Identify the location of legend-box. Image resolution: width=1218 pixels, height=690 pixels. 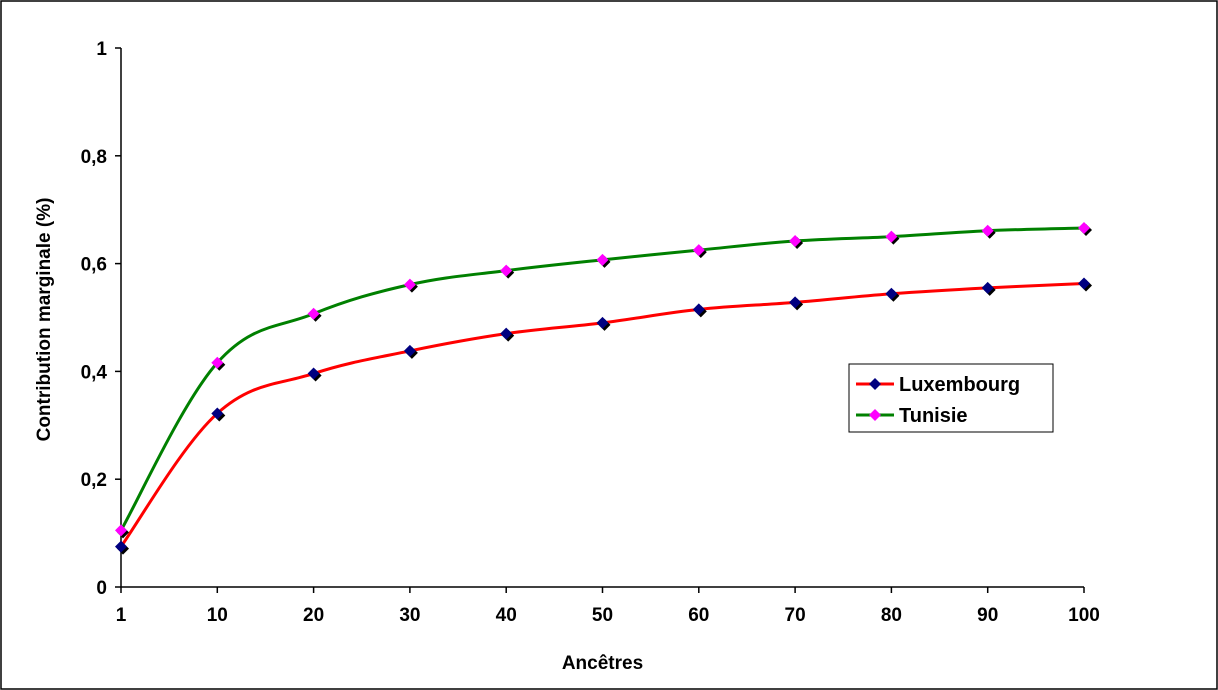
(951, 398).